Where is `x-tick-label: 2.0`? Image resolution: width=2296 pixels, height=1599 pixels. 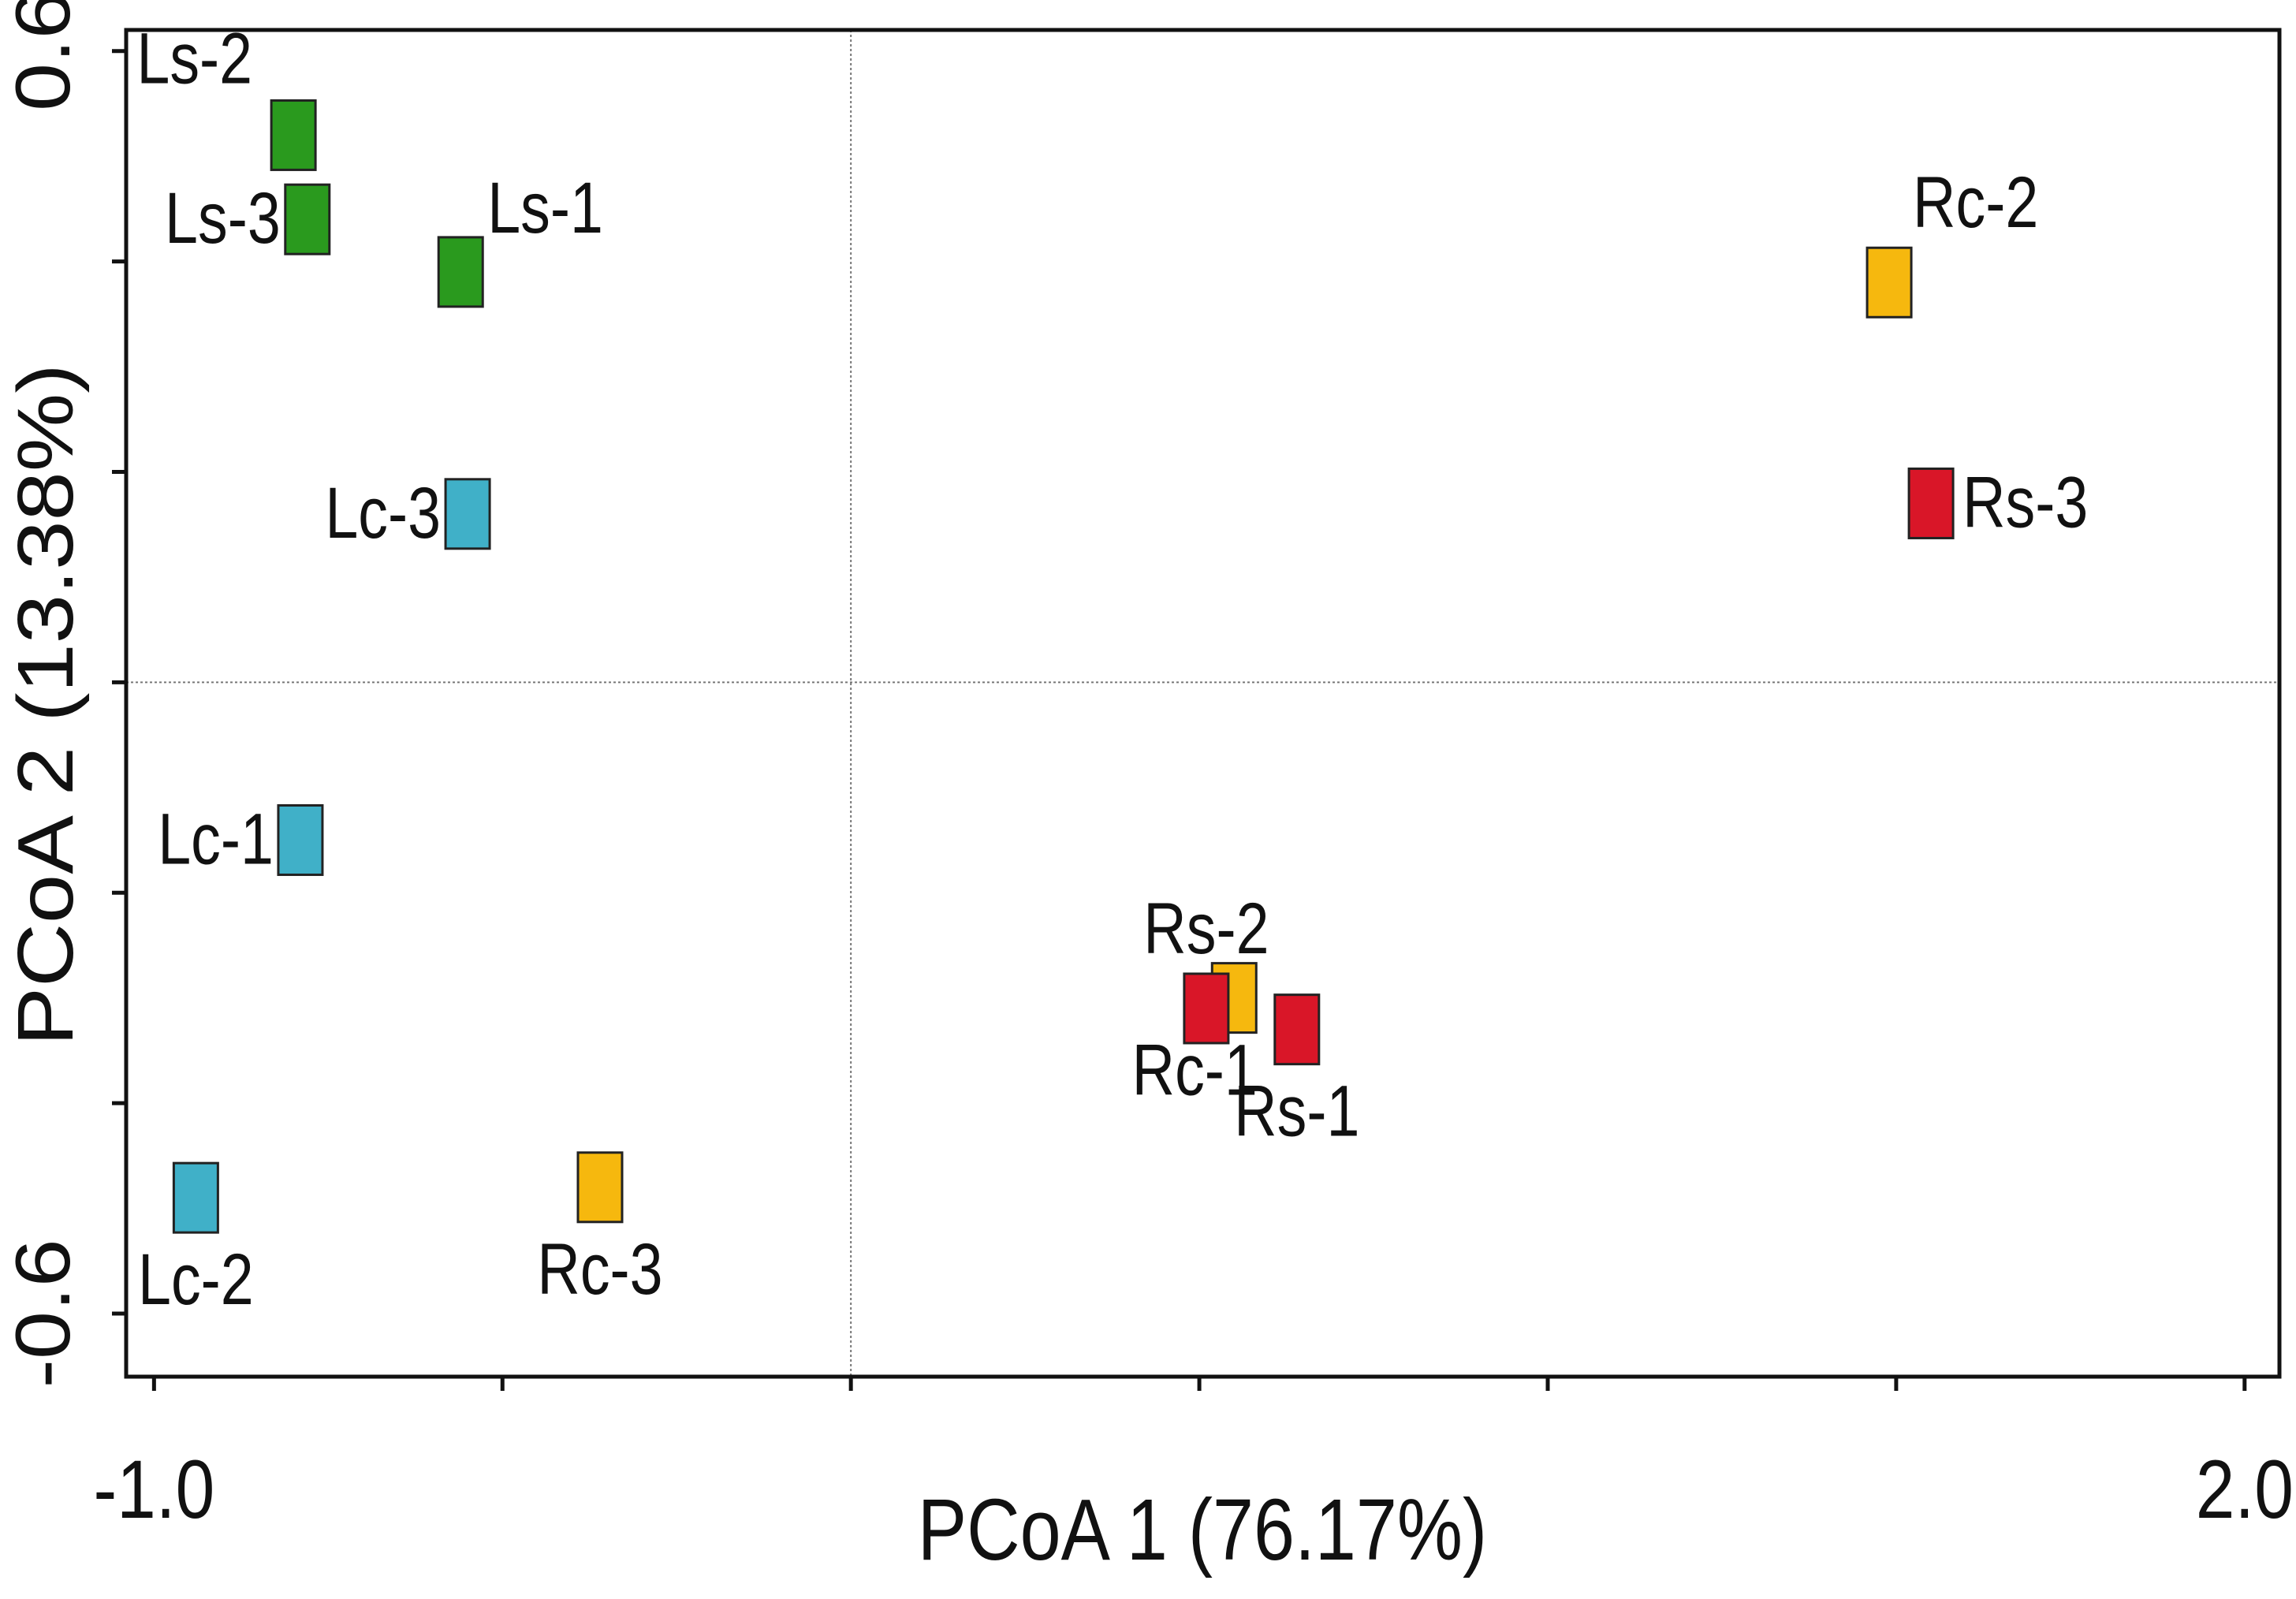 x-tick-label: 2.0 is located at coordinates (2245, 1489).